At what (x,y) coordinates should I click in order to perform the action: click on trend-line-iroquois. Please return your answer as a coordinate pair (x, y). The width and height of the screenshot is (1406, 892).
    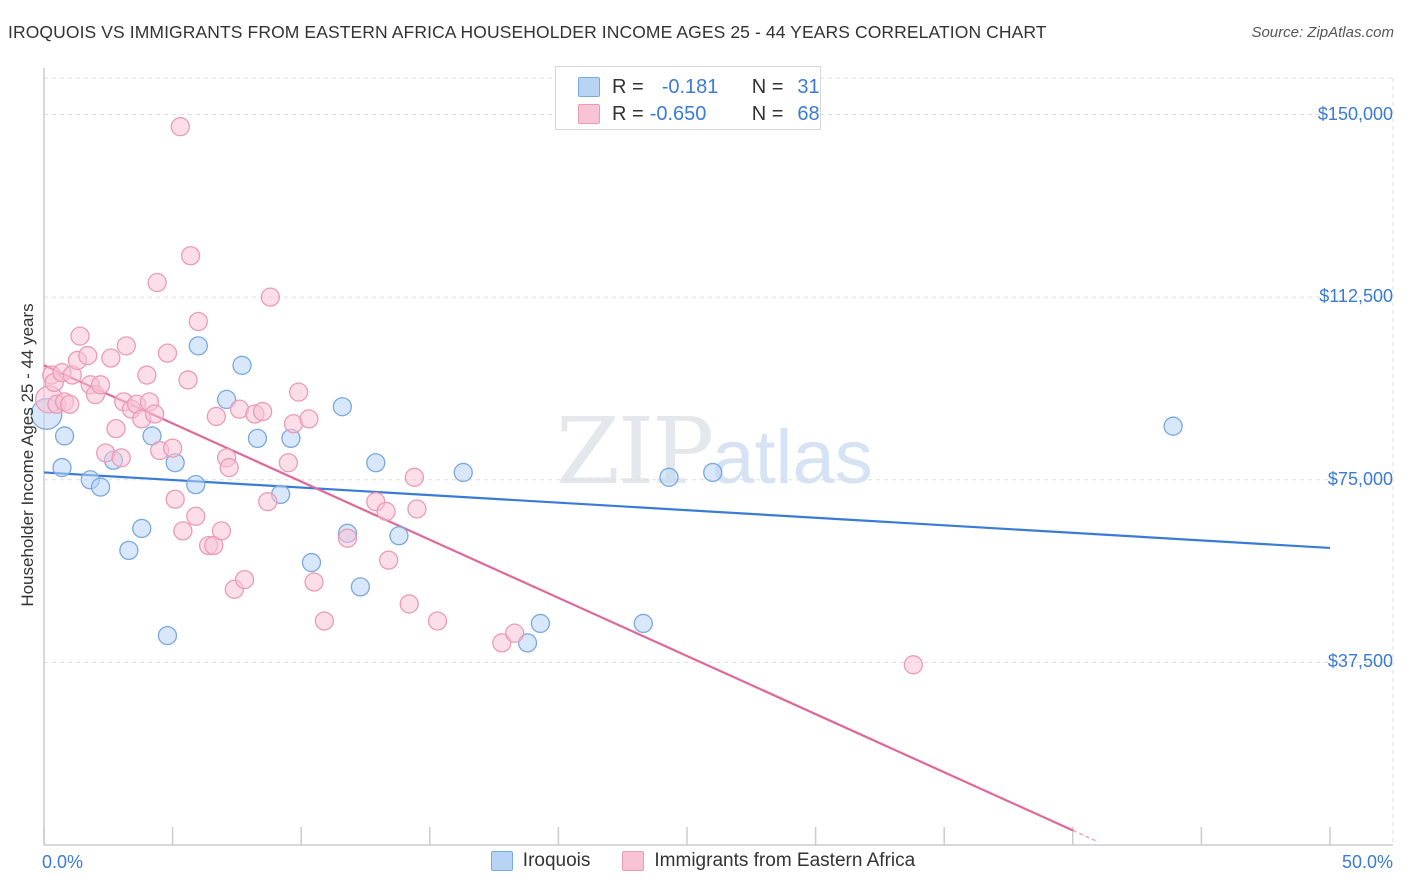
    Looking at the image, I should click on (687, 510).